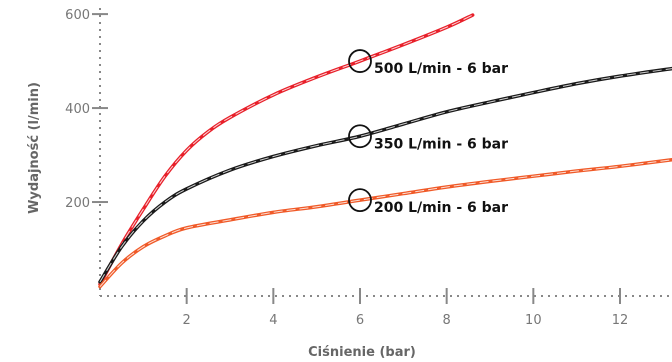 The height and width of the screenshot is (362, 672). I want to click on y-tick-label: 200, so click(77, 203).